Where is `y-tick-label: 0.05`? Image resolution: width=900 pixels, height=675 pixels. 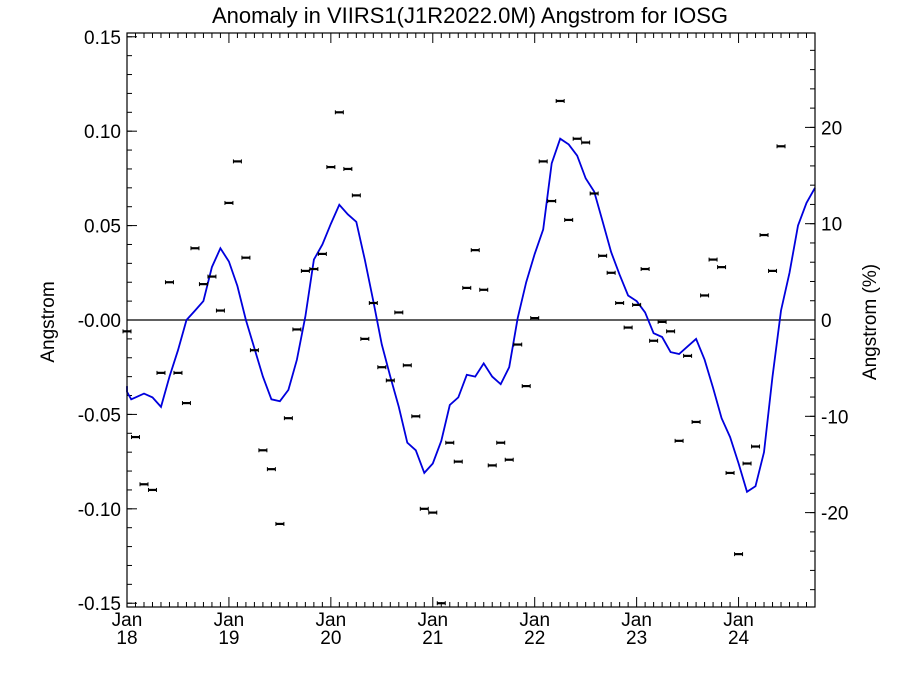 y-tick-label: 0.05 is located at coordinates (102, 227).